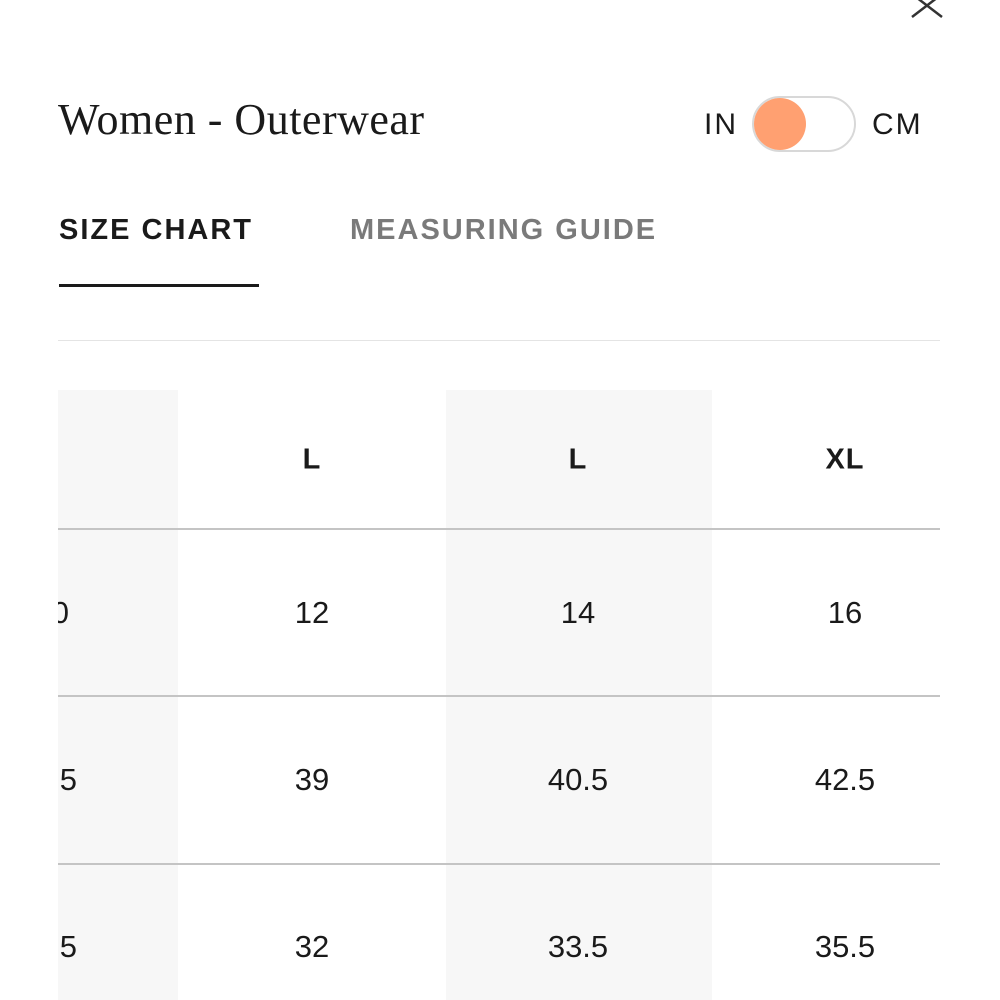 This screenshot has height=1000, width=1000. Describe the element at coordinates (63, 612) in the screenshot. I see `cell-clipped: 0` at that location.